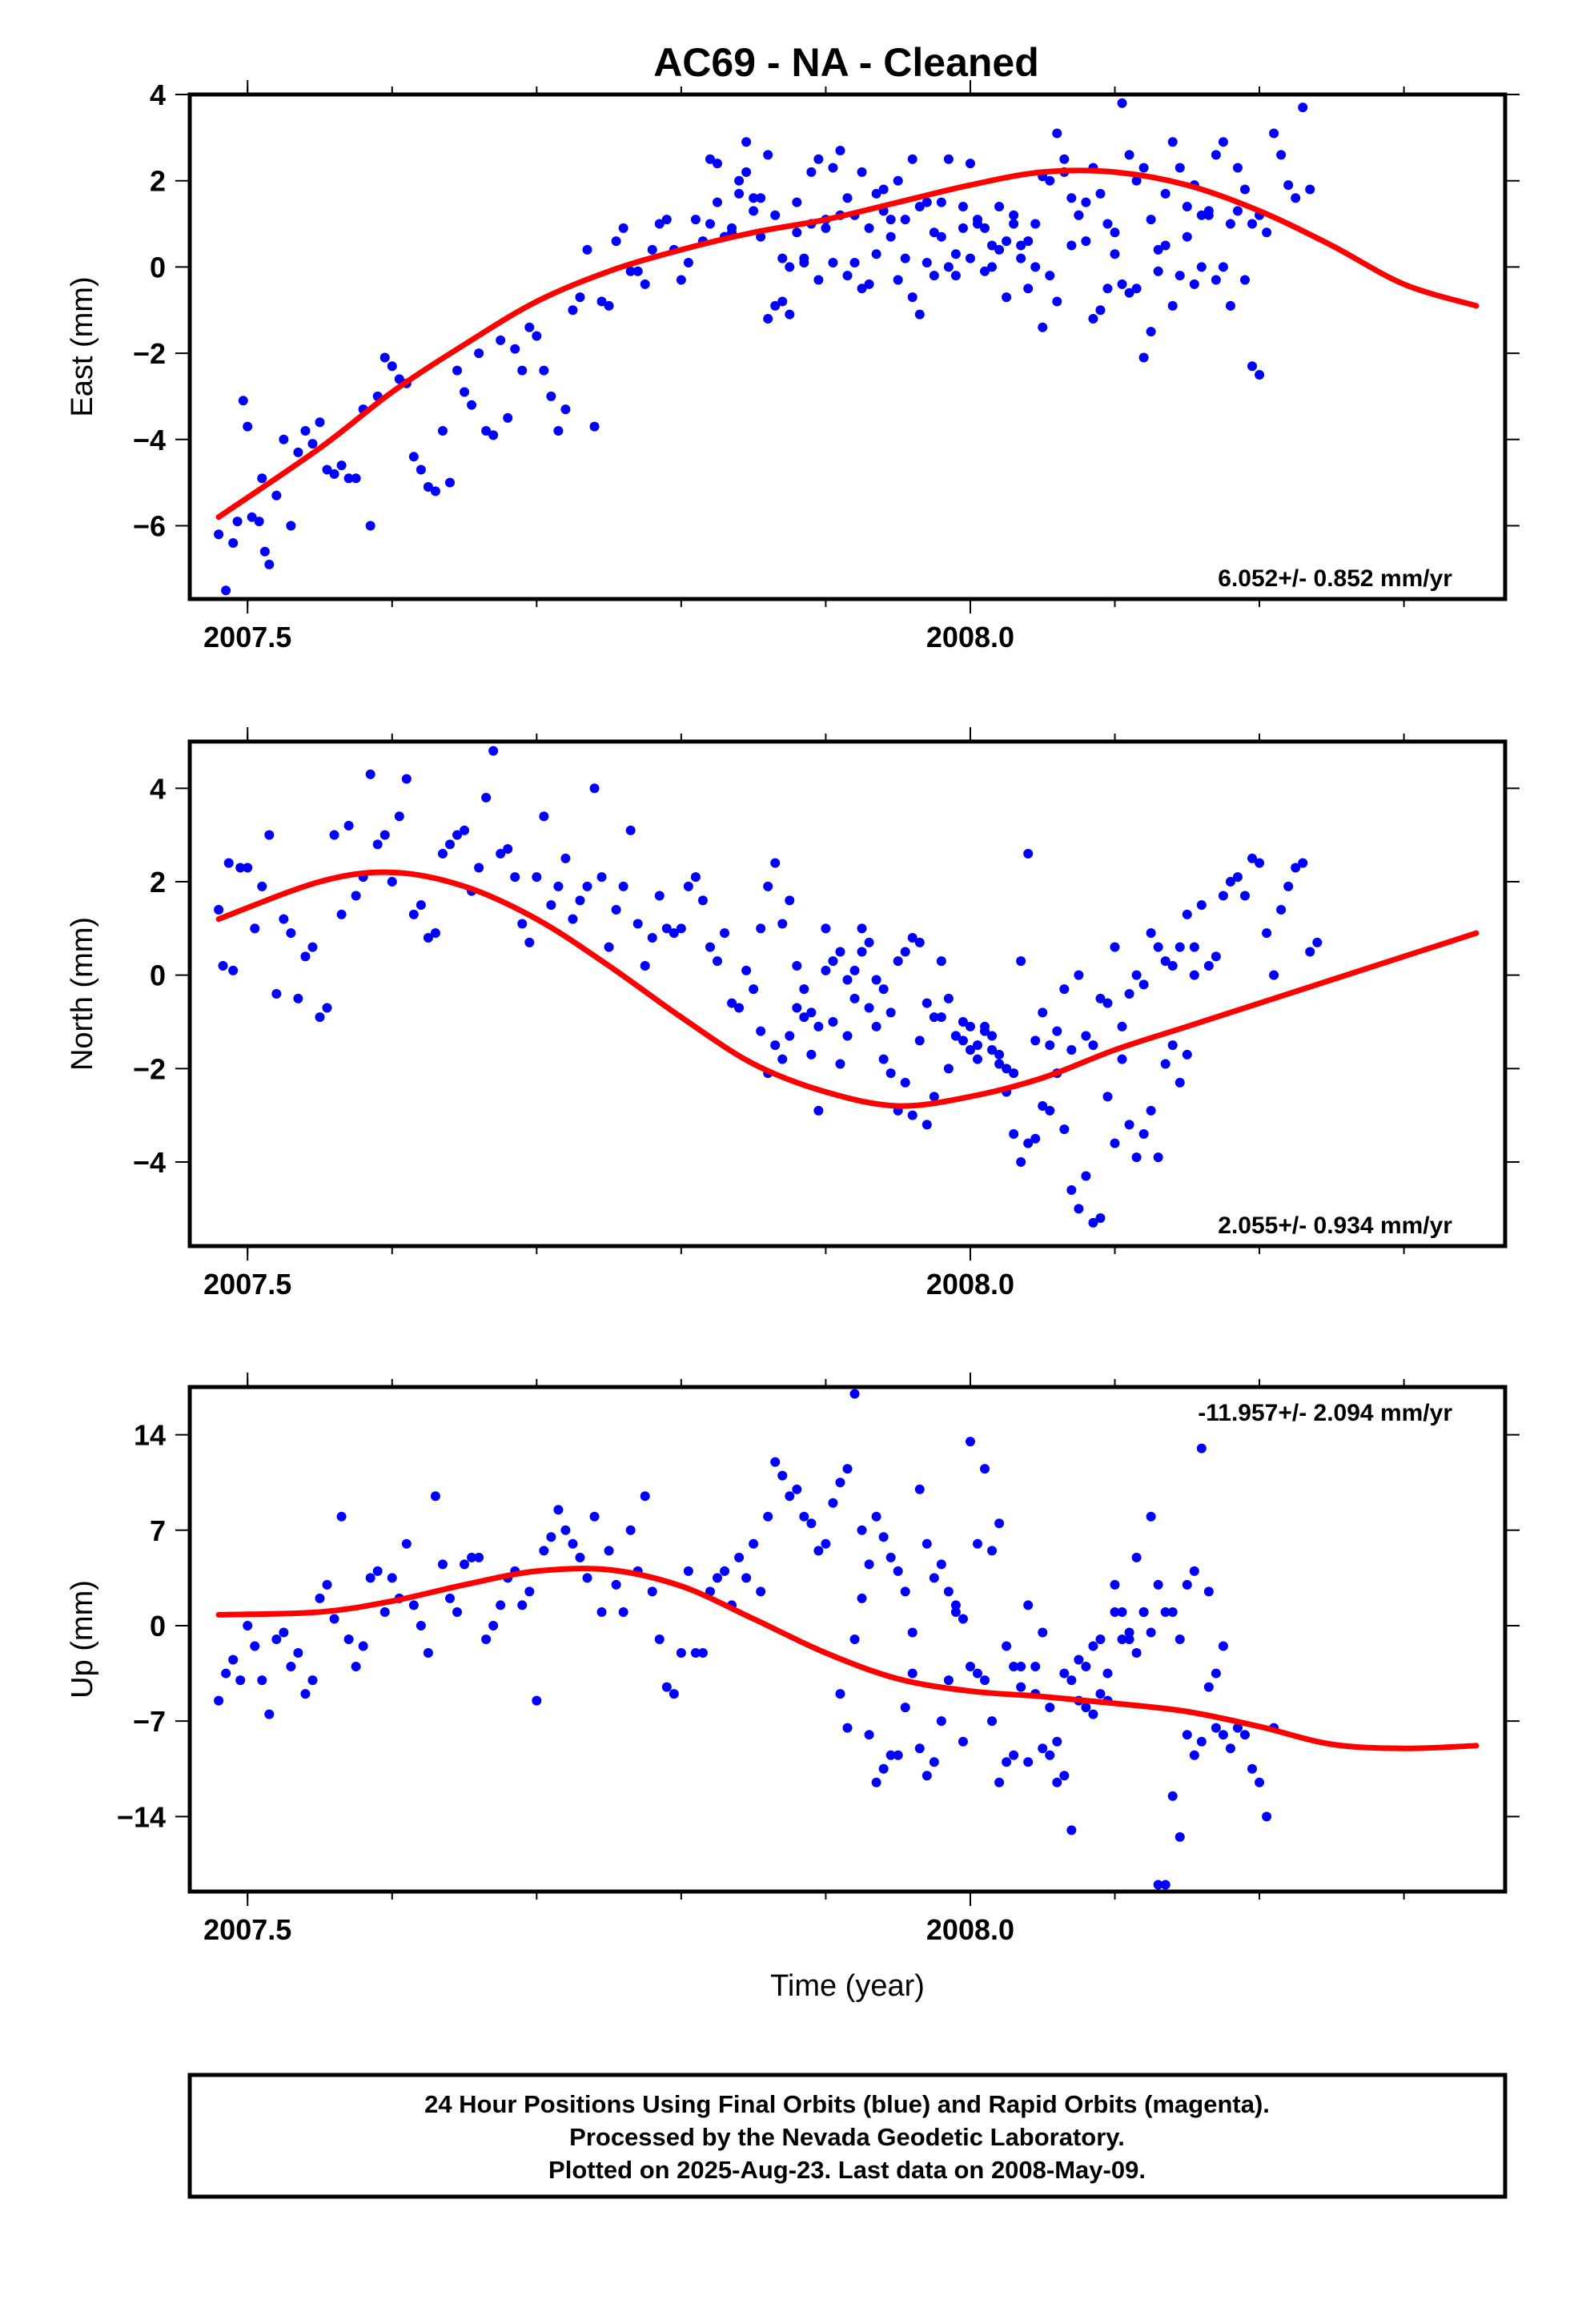 The height and width of the screenshot is (2324, 1582). What do you see at coordinates (847, 989) in the screenshot?
I see `north-model-curve` at bounding box center [847, 989].